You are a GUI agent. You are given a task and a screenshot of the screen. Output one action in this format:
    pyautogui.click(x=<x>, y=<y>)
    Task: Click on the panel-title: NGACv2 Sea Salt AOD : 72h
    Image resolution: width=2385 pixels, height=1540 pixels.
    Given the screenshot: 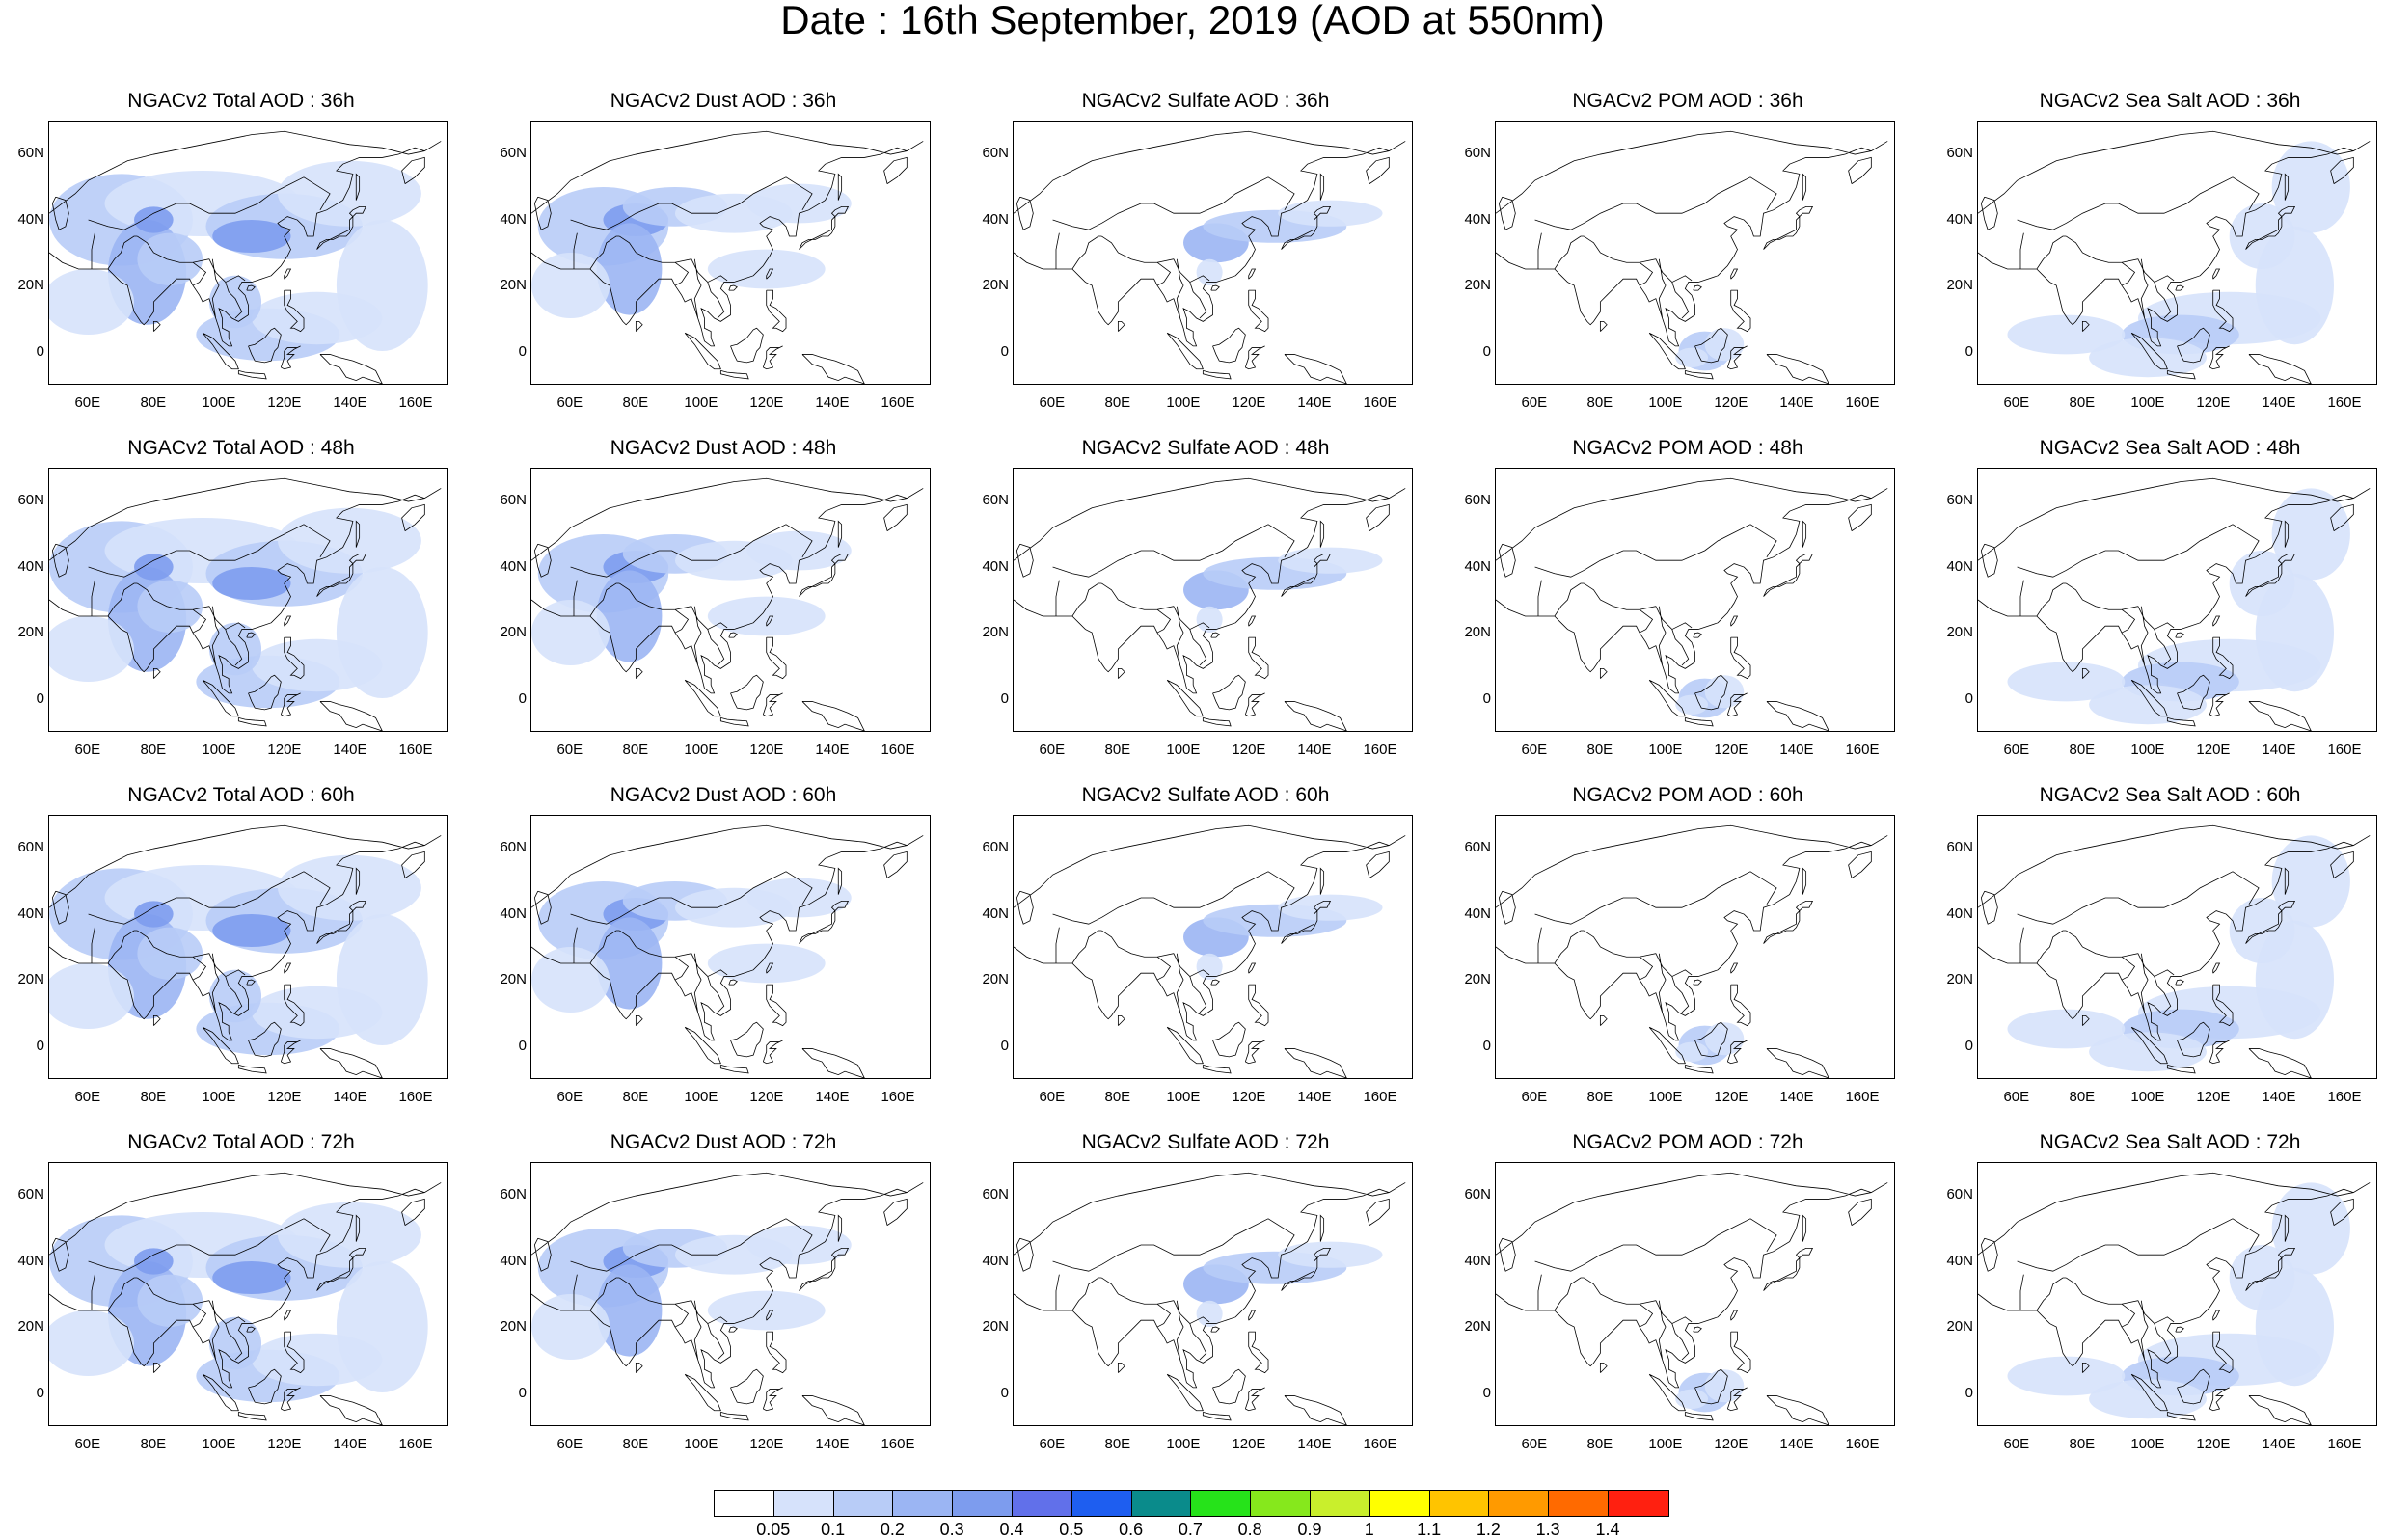 What is the action you would take?
    pyautogui.click(x=2170, y=1142)
    